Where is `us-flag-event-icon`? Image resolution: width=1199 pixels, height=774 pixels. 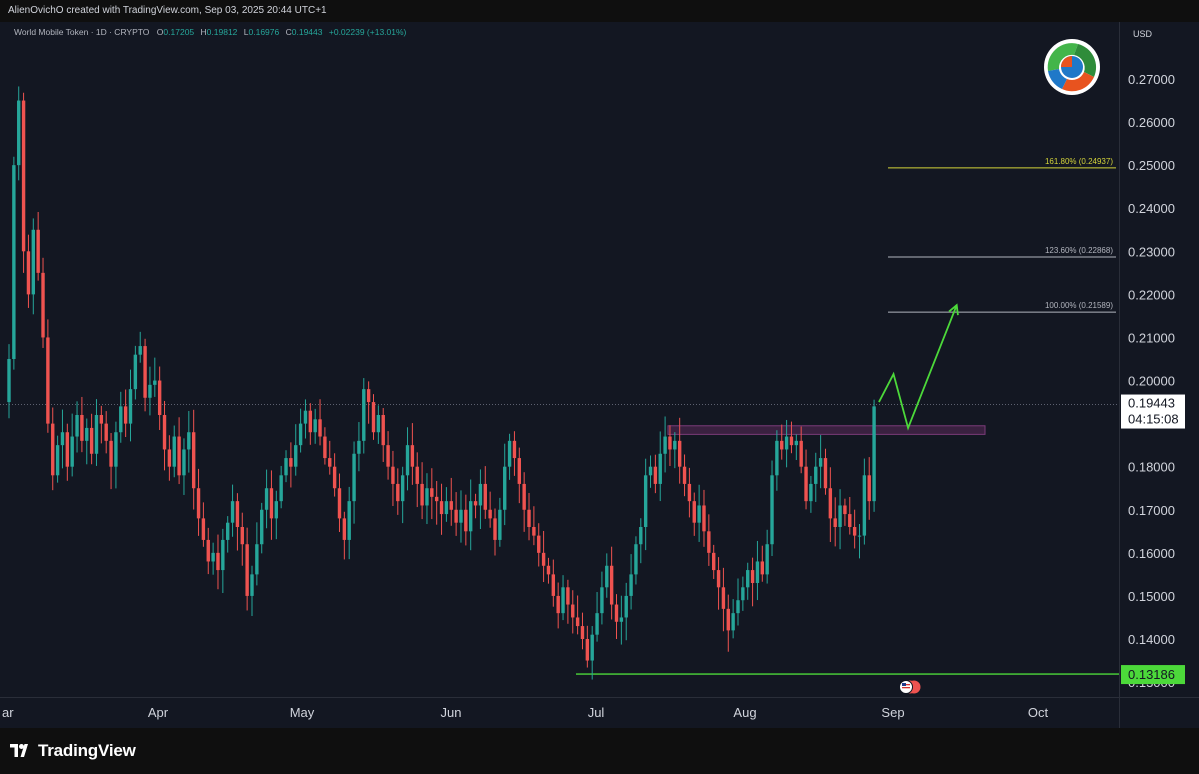 us-flag-event-icon is located at coordinates (910, 687).